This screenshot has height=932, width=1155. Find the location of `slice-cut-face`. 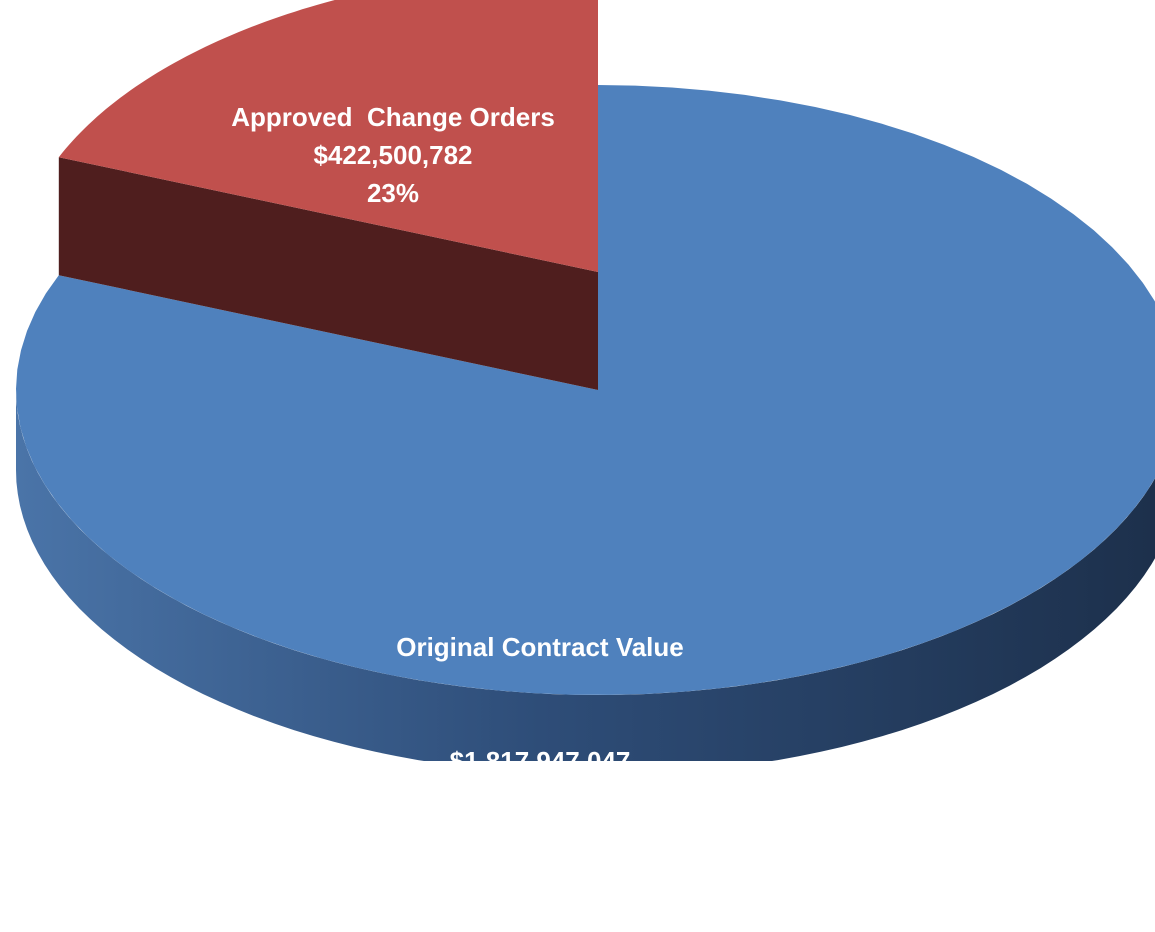

slice-cut-face is located at coordinates (328, 273).